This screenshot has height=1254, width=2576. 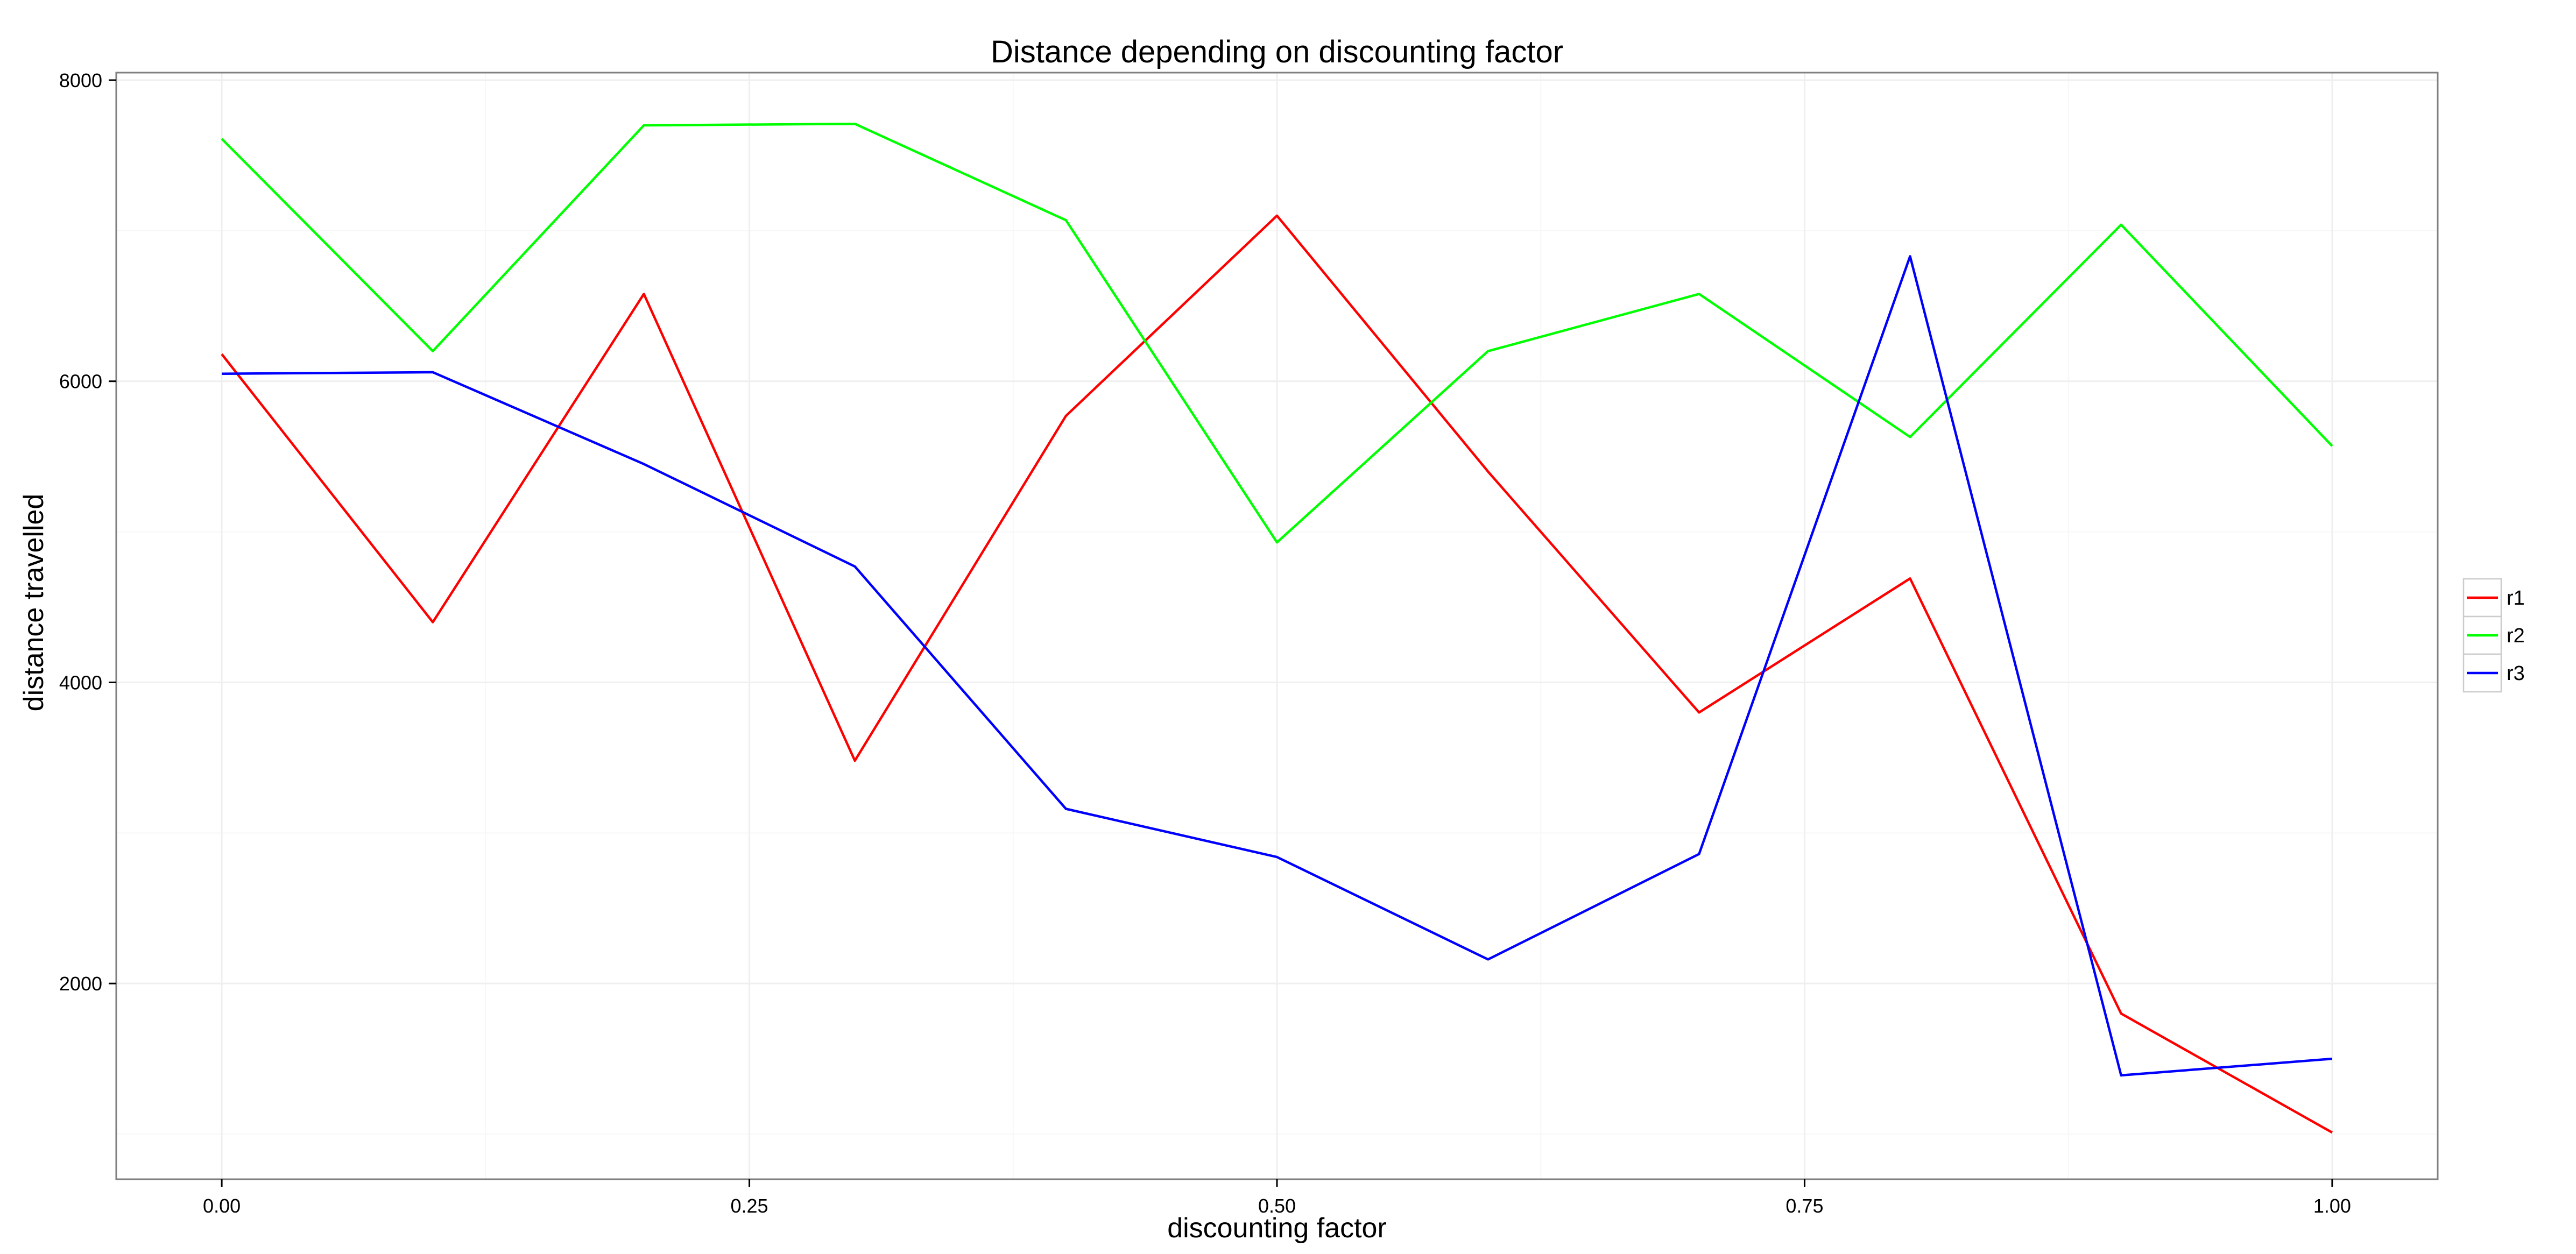 I want to click on y-axis: 2000 4000 6000 8000, so click(x=87, y=532).